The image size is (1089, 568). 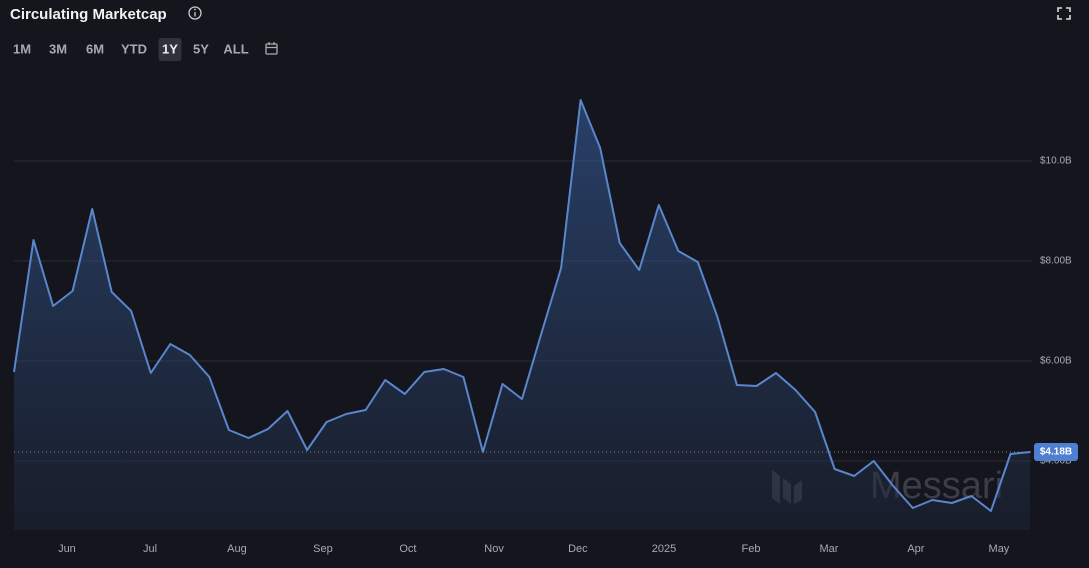 I want to click on y-tick-label: $10.0B, so click(x=1056, y=161).